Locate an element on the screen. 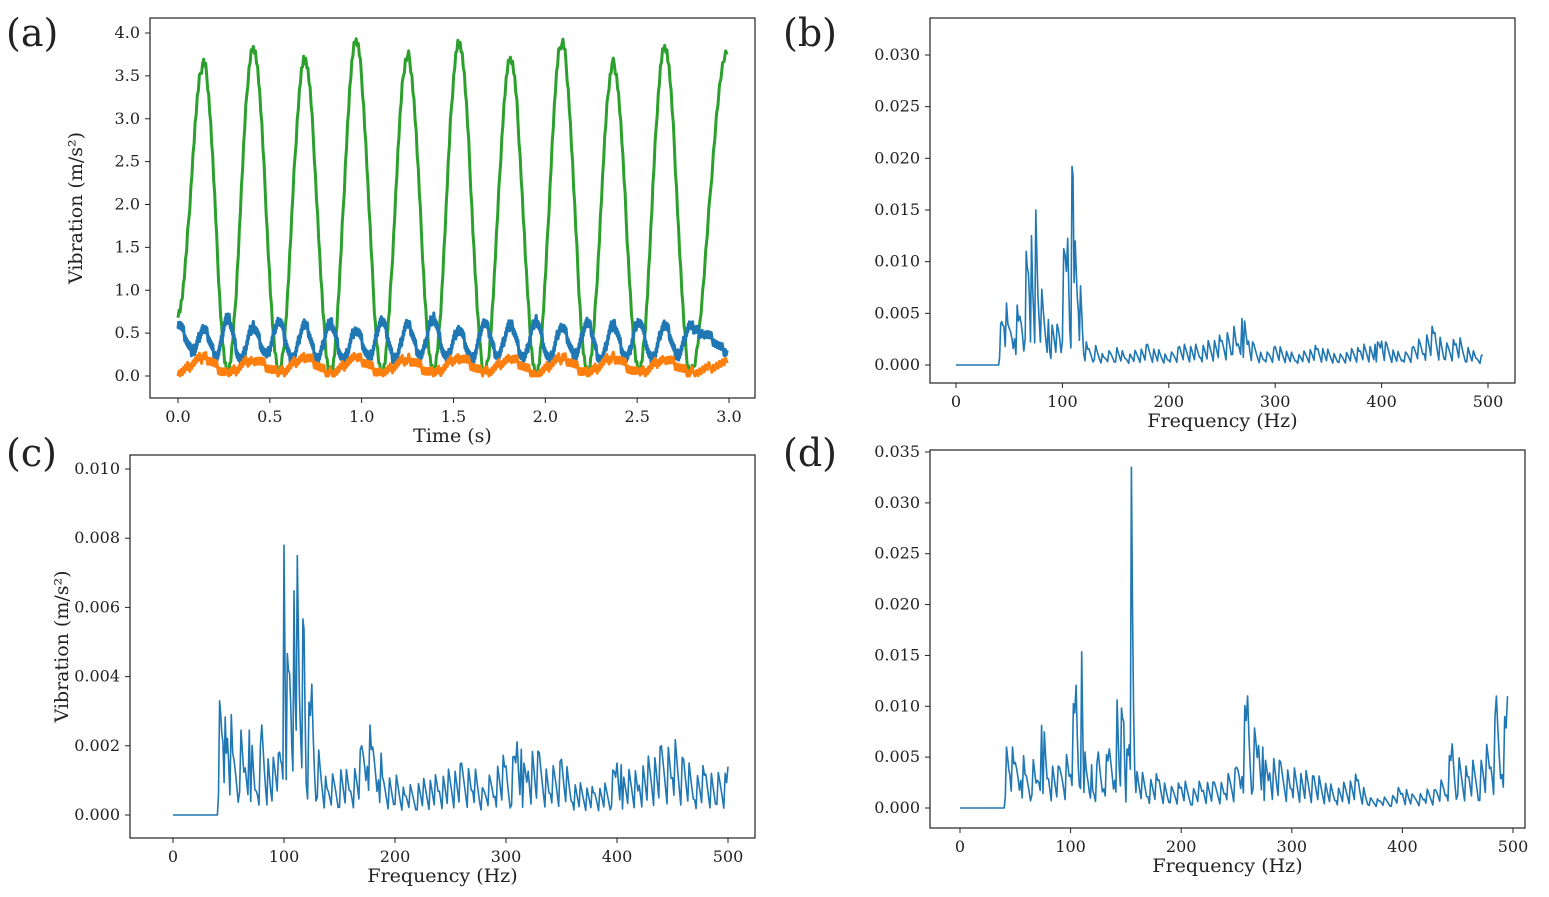  y-tick-label: 0.008 is located at coordinates (97, 537).